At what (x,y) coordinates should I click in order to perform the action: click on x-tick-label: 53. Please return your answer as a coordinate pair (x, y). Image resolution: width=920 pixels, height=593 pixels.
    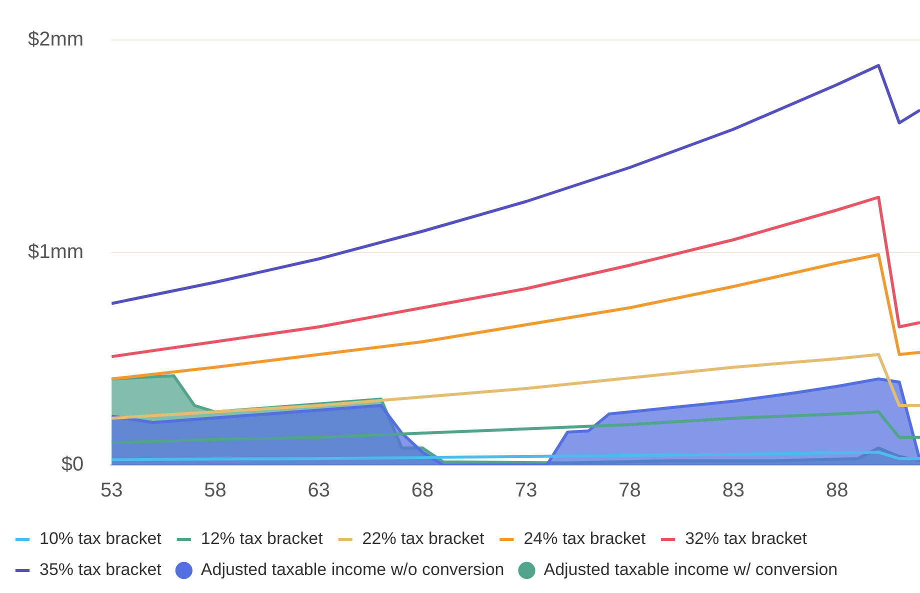
    Looking at the image, I should click on (111, 491).